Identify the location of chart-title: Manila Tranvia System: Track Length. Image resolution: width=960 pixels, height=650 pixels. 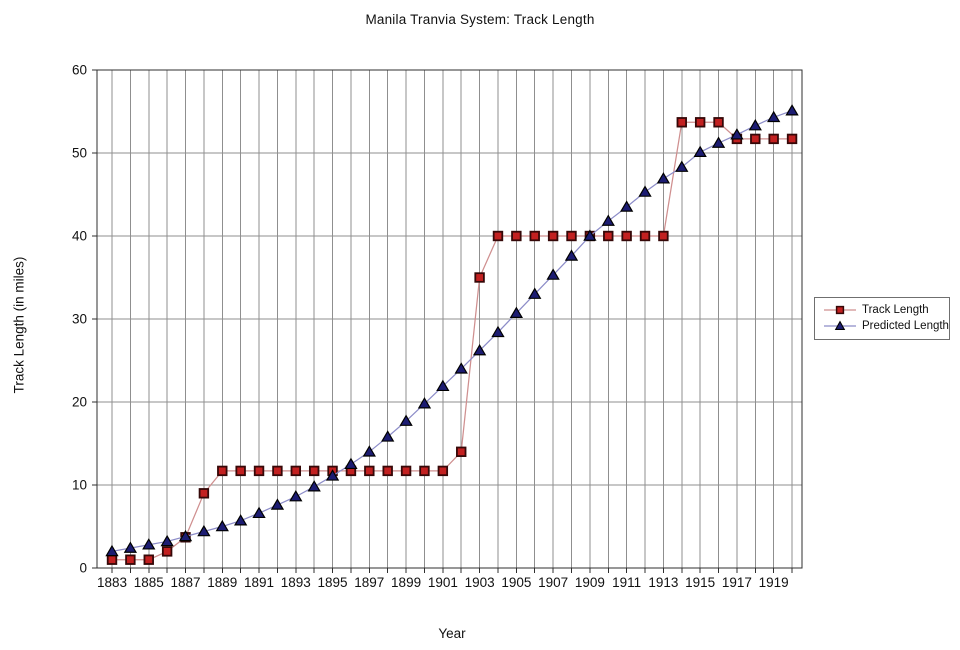
(480, 19).